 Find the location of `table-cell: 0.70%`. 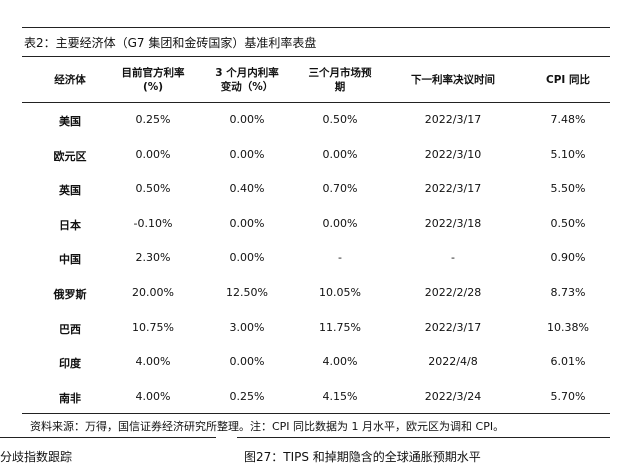

table-cell: 0.70% is located at coordinates (340, 189).